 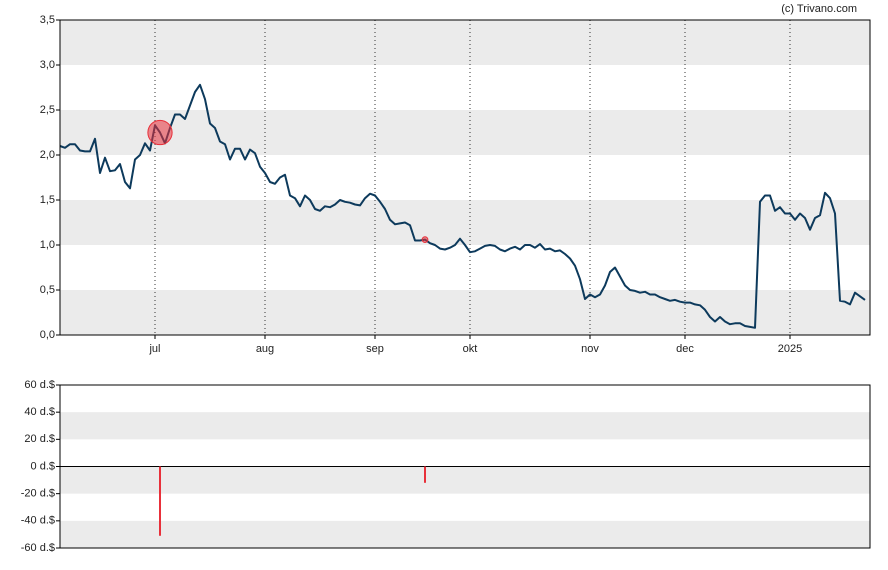 I want to click on y-tick-label: 0,5, so click(x=47, y=290).